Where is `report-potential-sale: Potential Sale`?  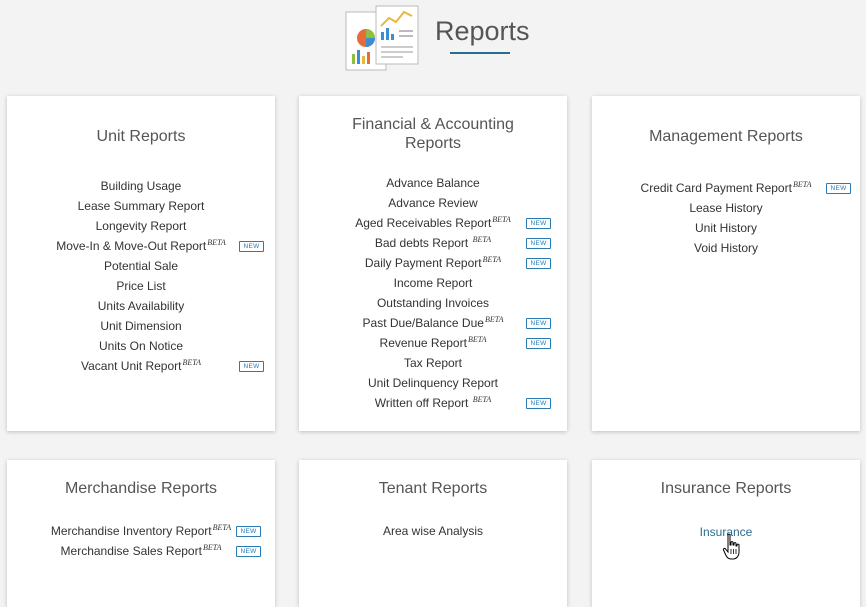 report-potential-sale: Potential Sale is located at coordinates (141, 266).